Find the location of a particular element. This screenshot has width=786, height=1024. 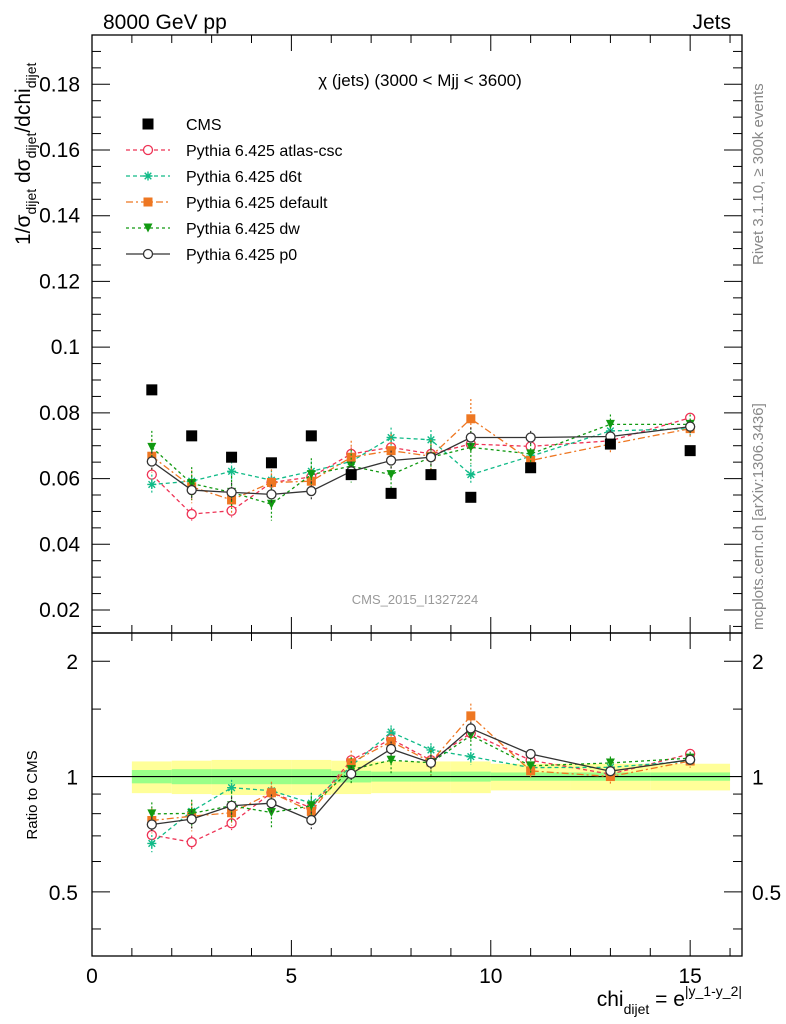

analysis-label: CMS_2015_I1327224 is located at coordinates (415, 599).